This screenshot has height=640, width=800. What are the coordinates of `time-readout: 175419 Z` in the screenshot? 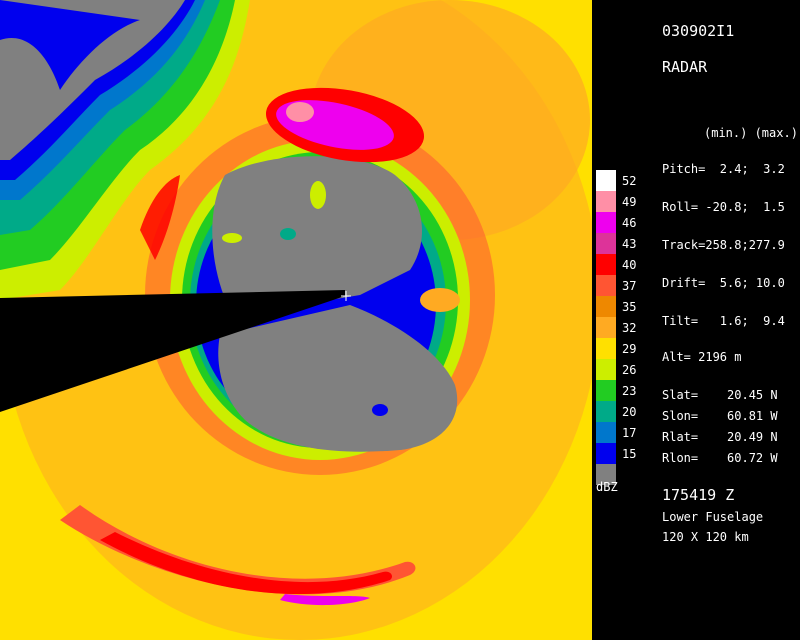 It's located at (698, 495).